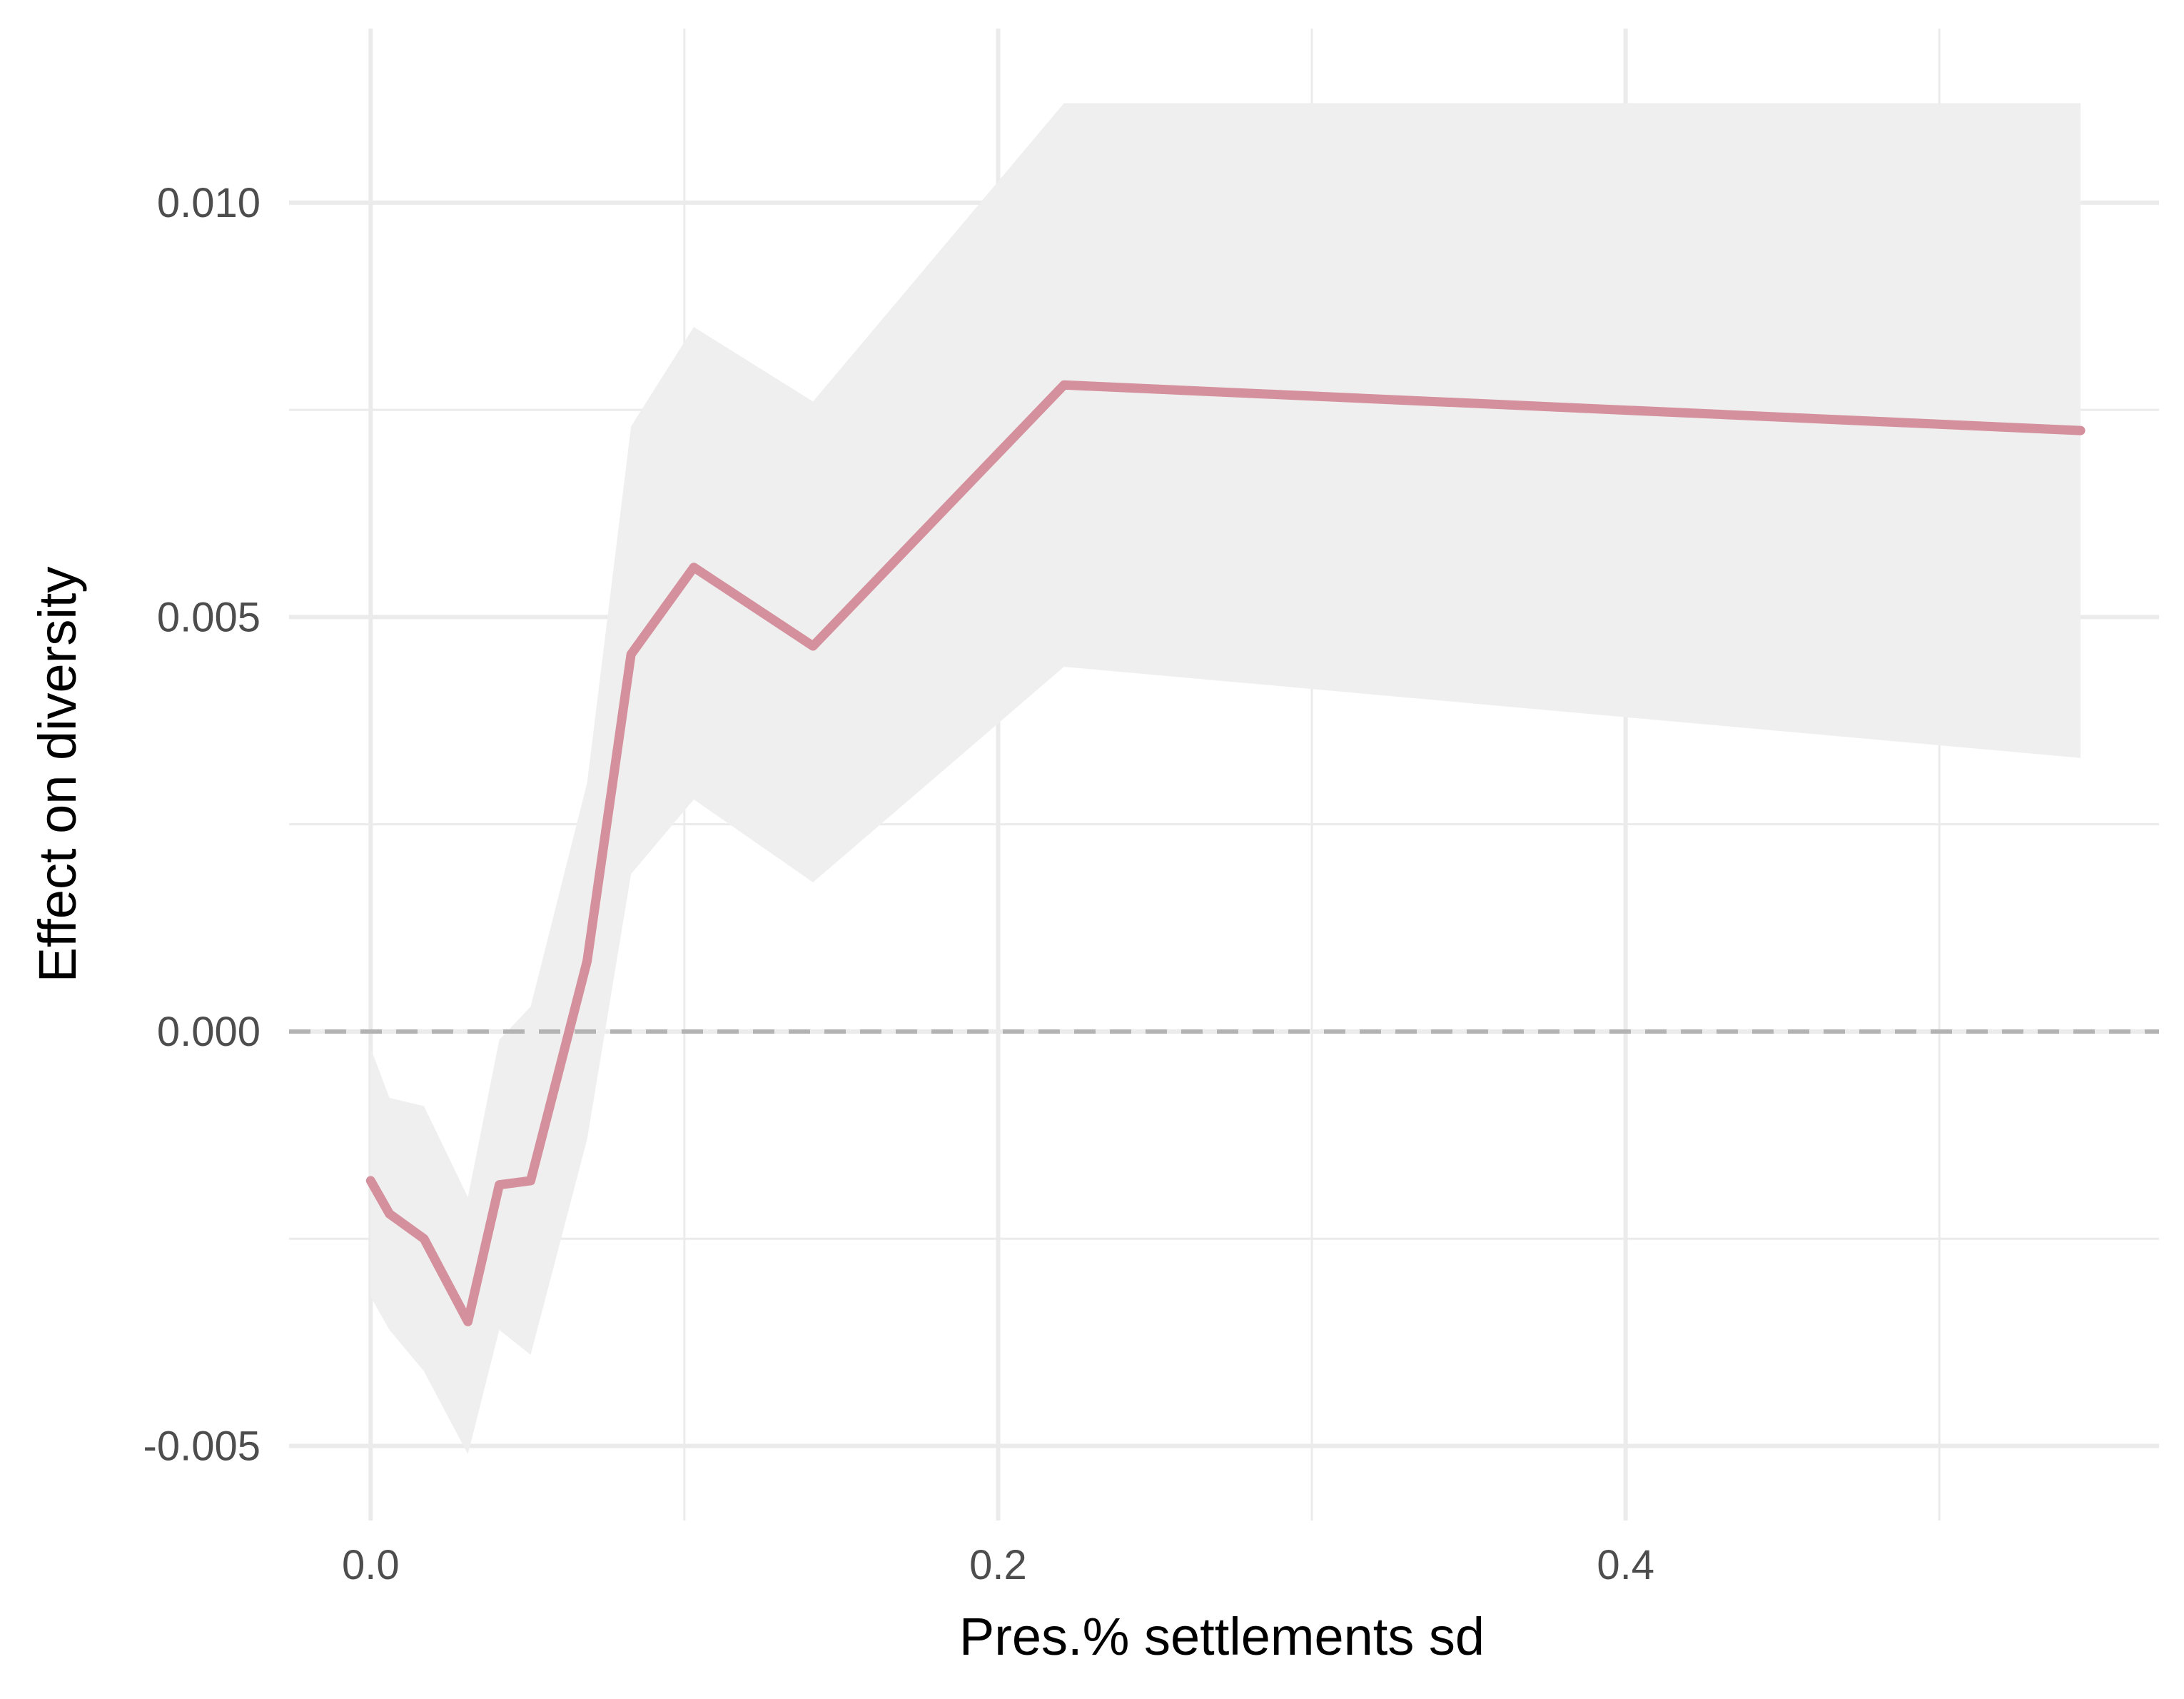 This screenshot has width=2184, height=1699. I want to click on x-axis-title: Pres.% settlements sd, so click(1222, 1637).